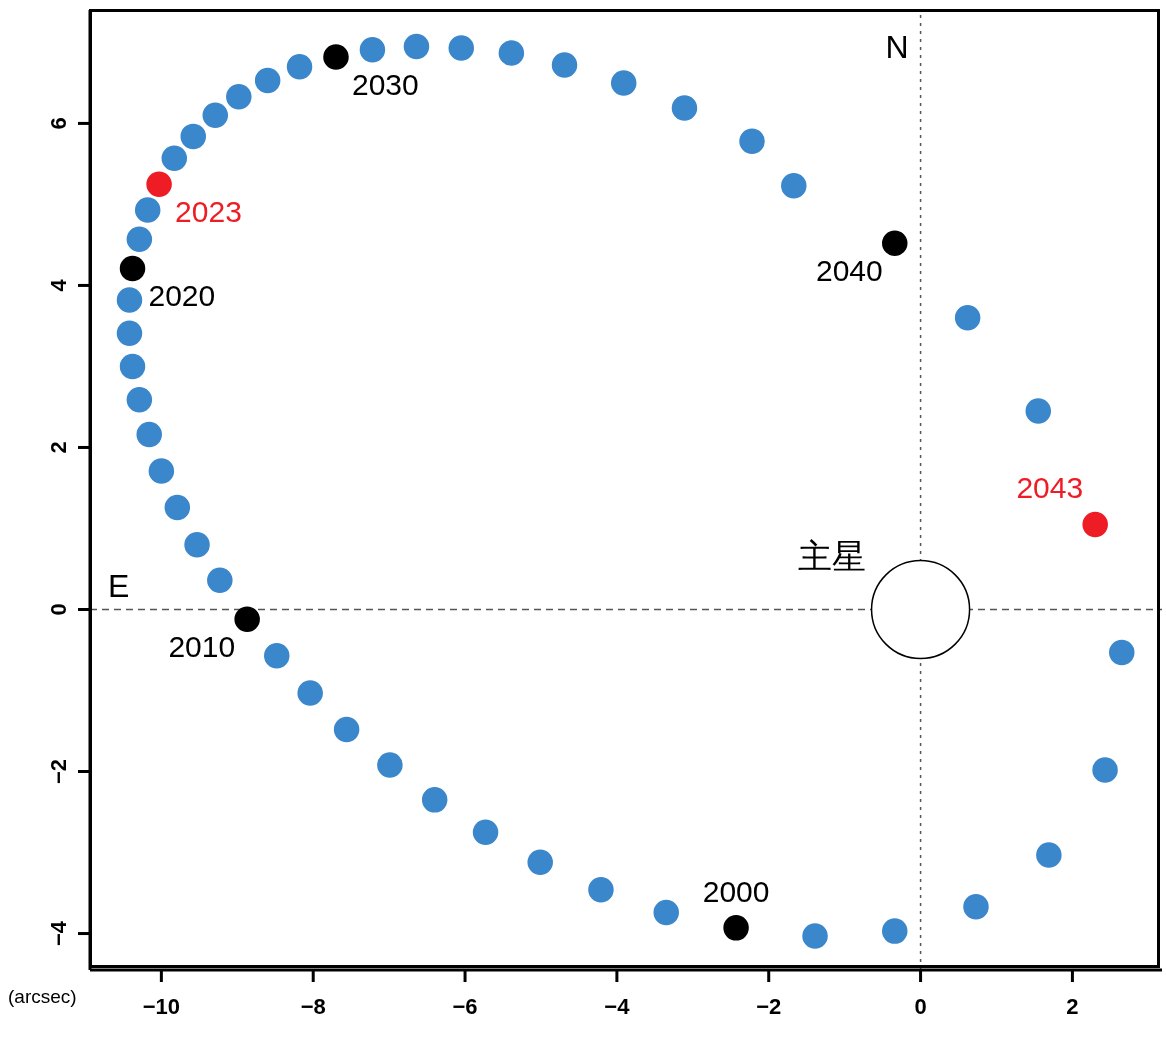 The image size is (1166, 1043). Describe the element at coordinates (849, 271) in the screenshot. I see `annotation: 2040` at that location.